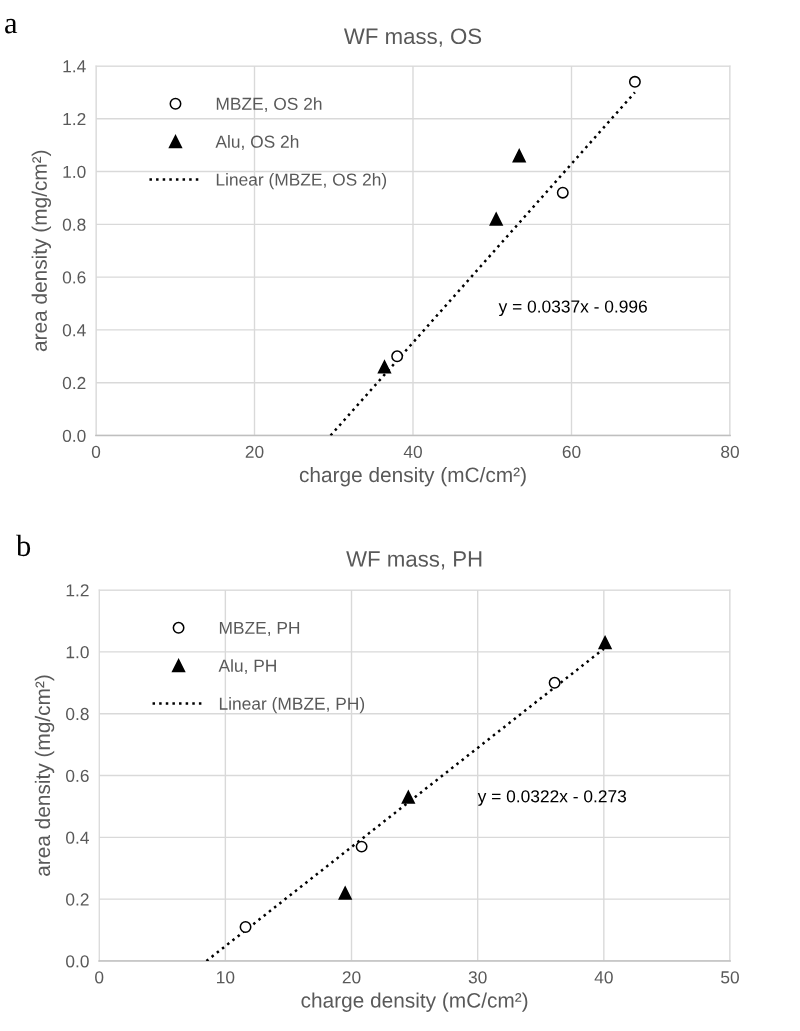 The width and height of the screenshot is (800, 1031). I want to click on chart-title: WF mass, OS, so click(412, 37).